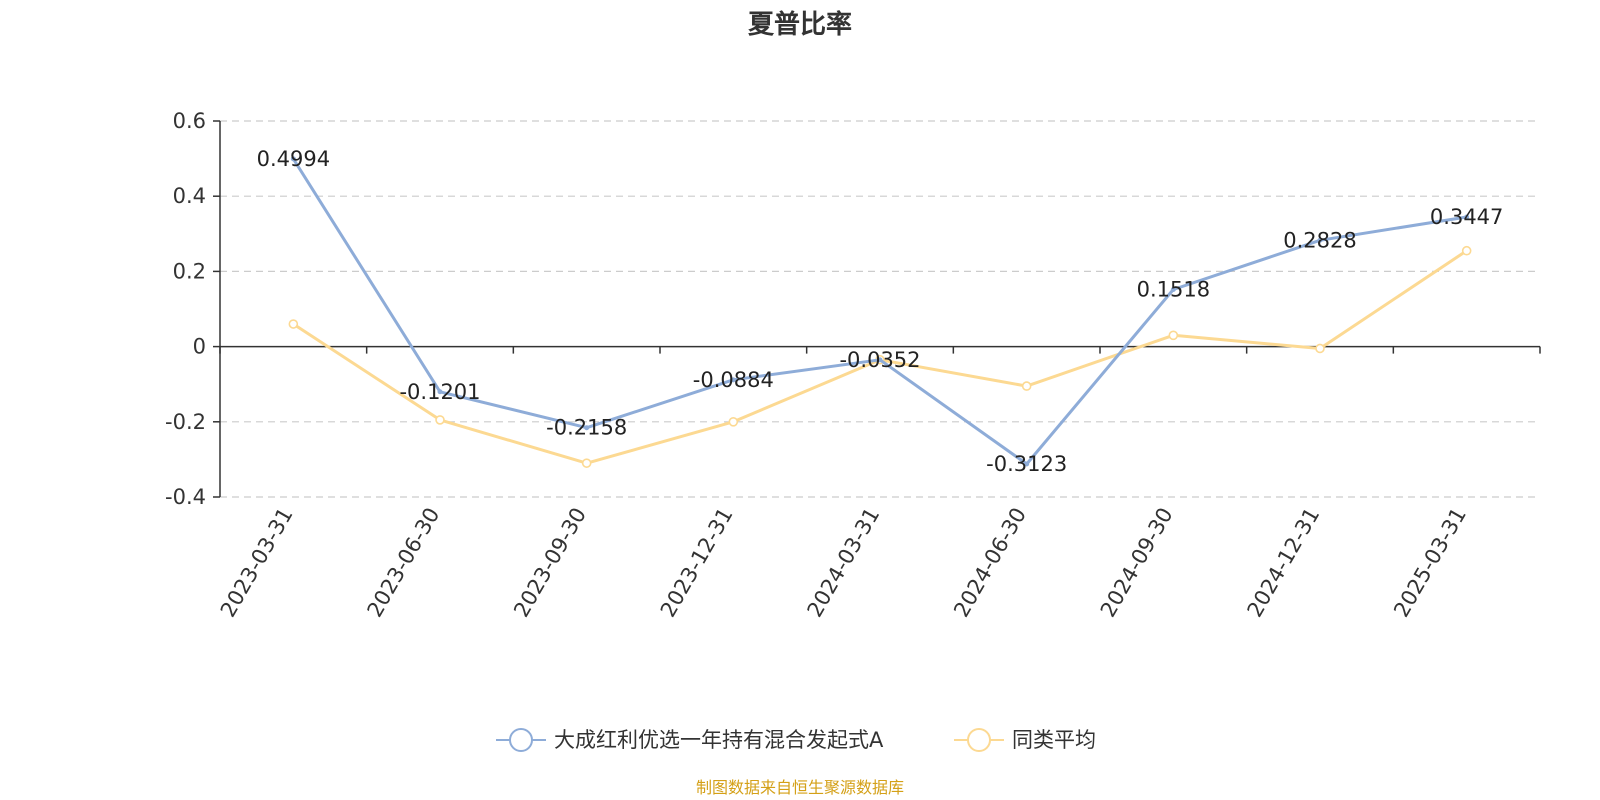 The height and width of the screenshot is (800, 1600). Describe the element at coordinates (990, 563) in the screenshot. I see `x-tick-label: 2024-06-30` at that location.